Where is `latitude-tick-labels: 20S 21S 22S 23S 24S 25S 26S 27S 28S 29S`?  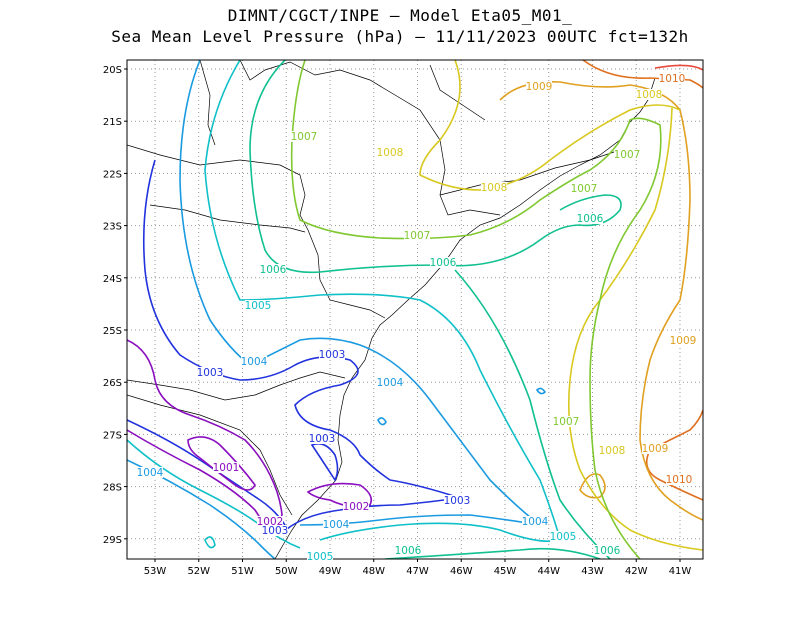 latitude-tick-labels: 20S 21S 22S 23S 24S 25S 26S 27S 28S 29S is located at coordinates (115, 305).